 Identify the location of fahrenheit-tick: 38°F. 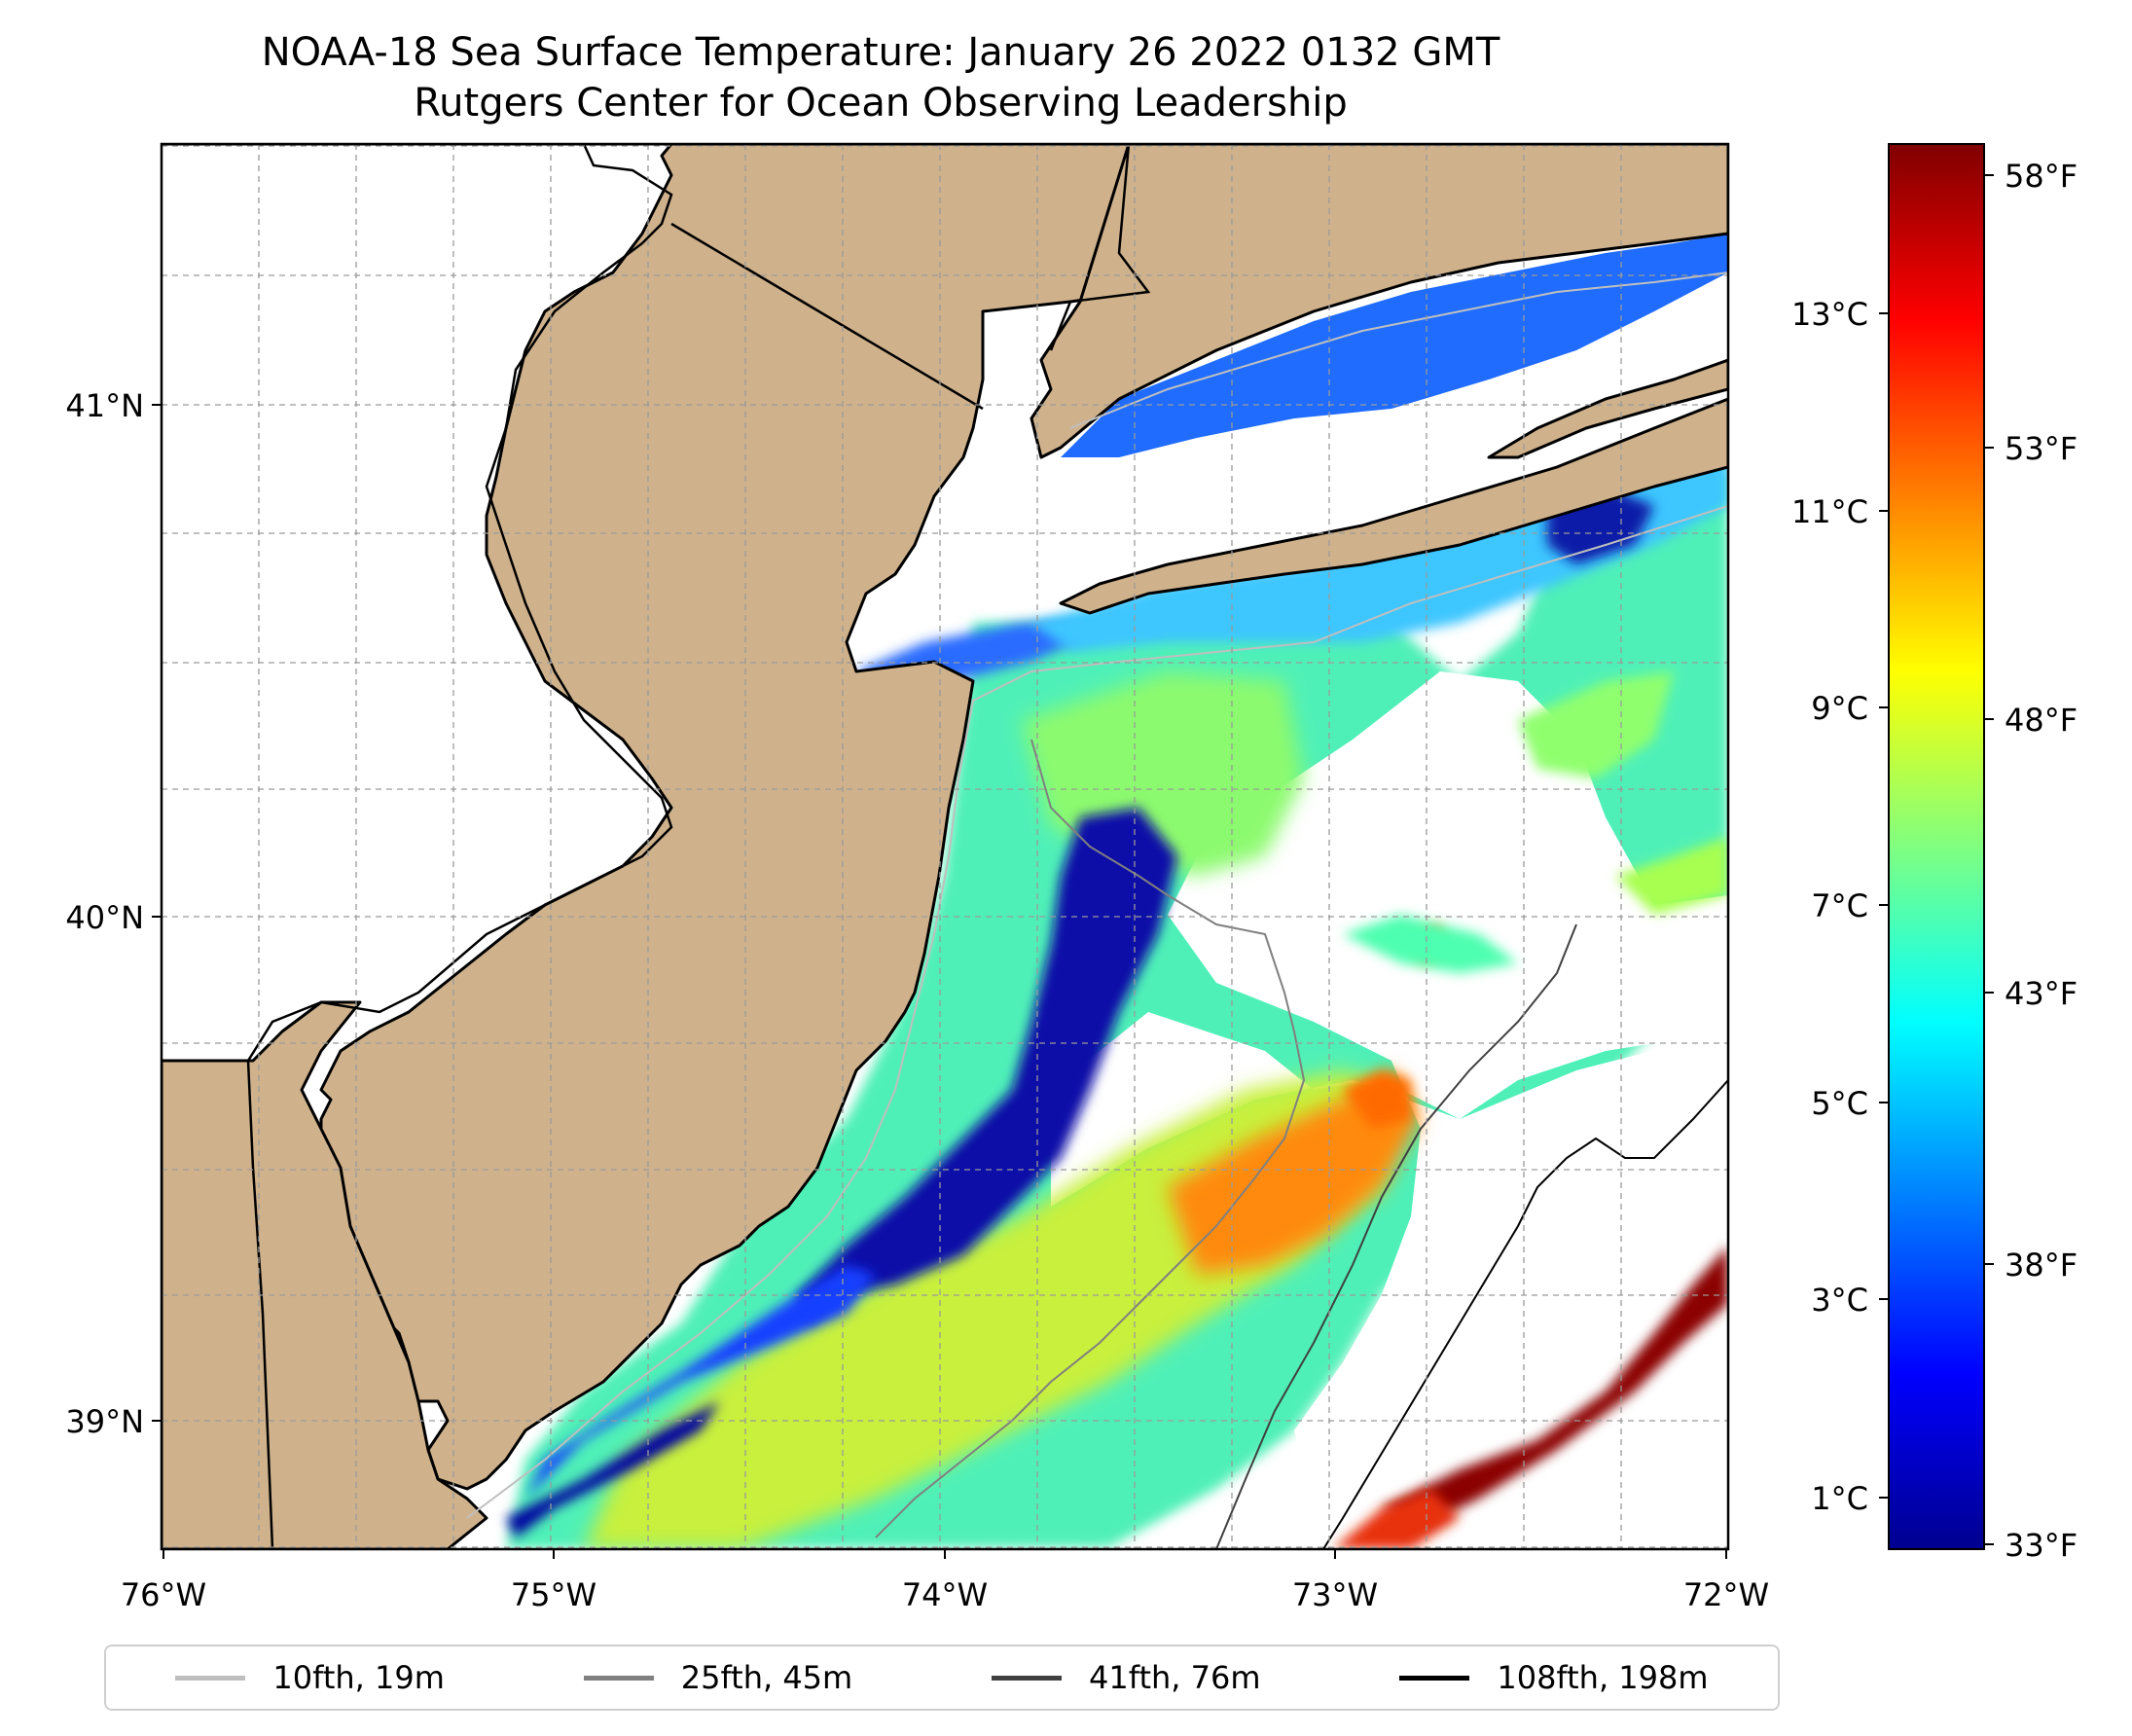
(2041, 1266).